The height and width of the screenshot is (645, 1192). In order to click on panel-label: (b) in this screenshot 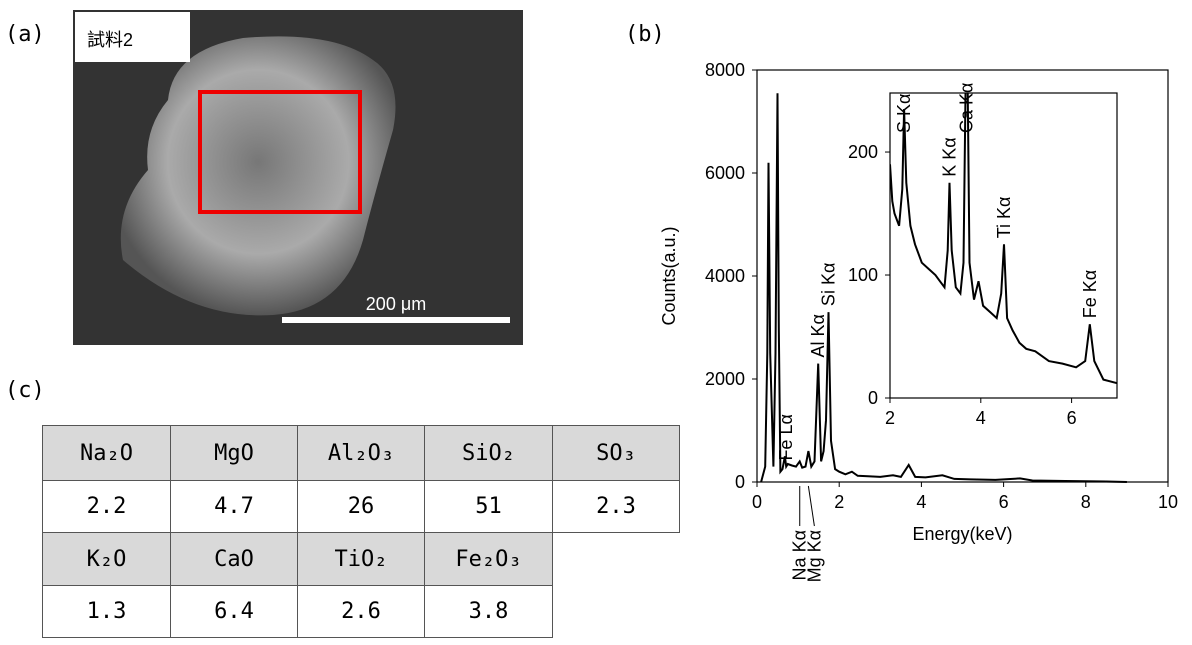, I will do `click(645, 34)`.